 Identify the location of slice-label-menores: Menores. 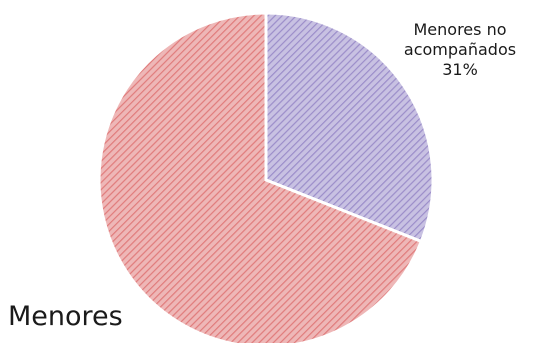
(65, 317).